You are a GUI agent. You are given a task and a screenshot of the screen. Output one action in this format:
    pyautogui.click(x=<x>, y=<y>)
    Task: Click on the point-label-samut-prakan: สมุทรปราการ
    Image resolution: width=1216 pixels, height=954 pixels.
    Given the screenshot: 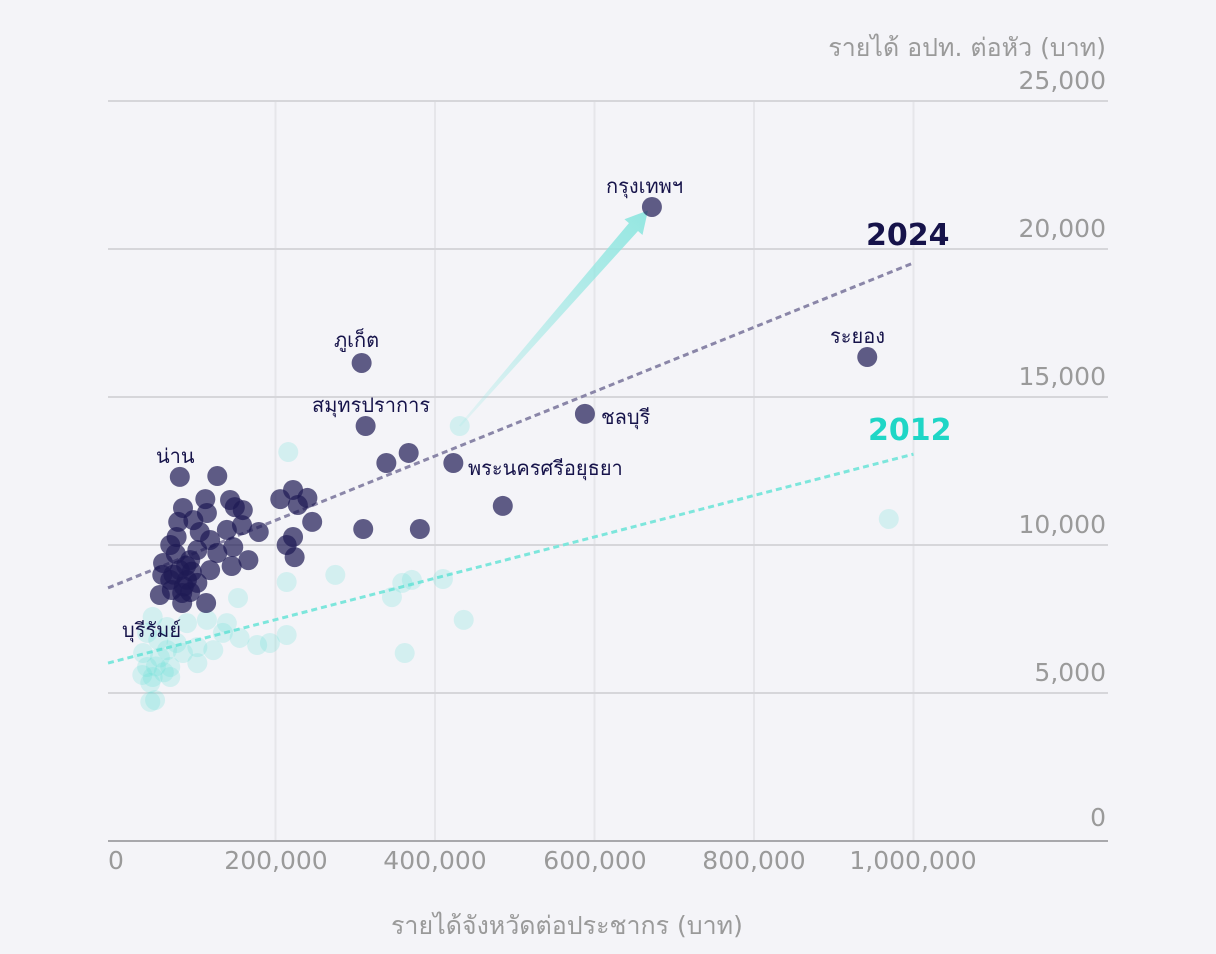 What is the action you would take?
    pyautogui.click(x=371, y=405)
    